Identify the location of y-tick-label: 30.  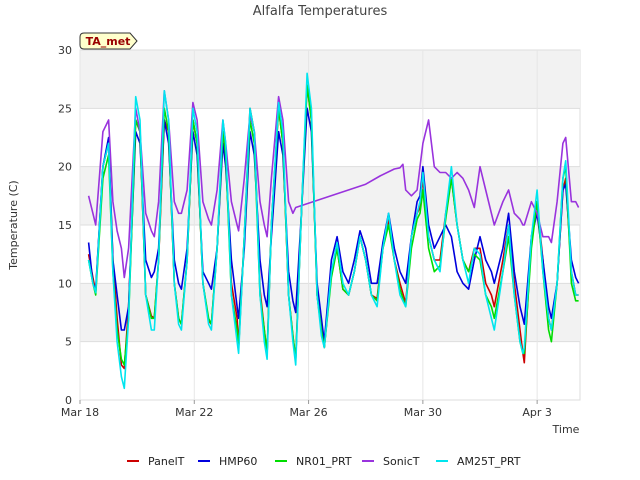
(65, 50).